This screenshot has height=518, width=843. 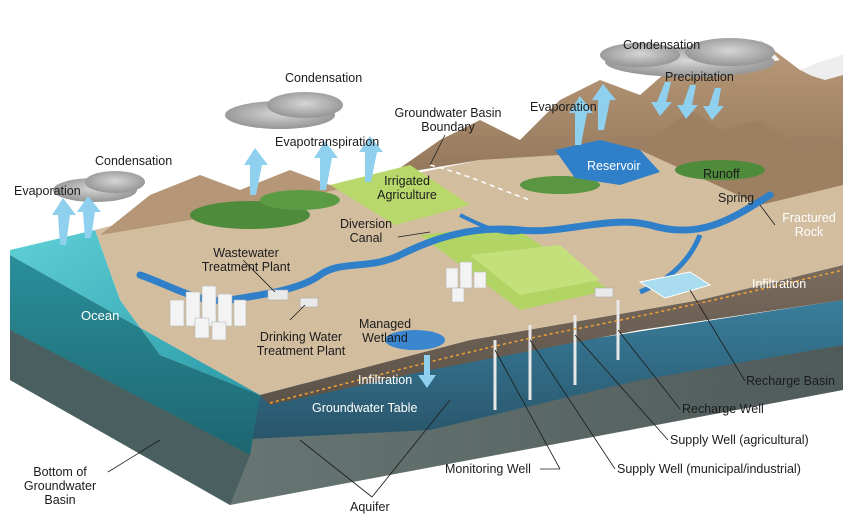 I want to click on label-irrigated-agriculture: Irrigated Agriculture, so click(x=407, y=188).